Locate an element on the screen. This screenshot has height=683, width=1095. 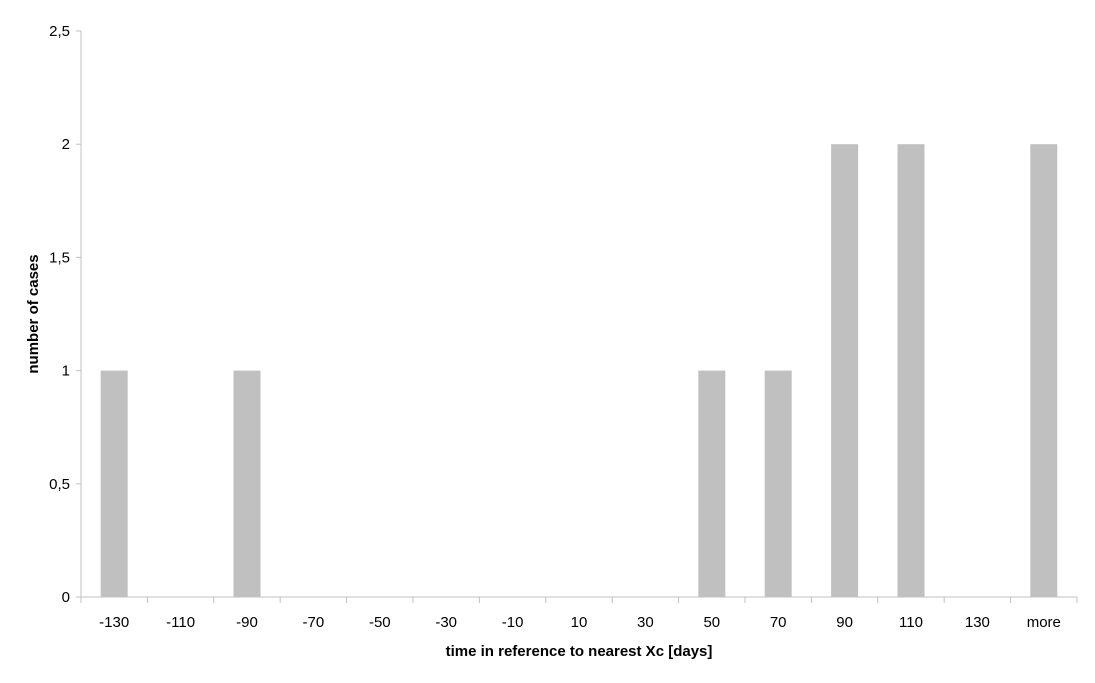
x-tick-label: -90 is located at coordinates (247, 622).